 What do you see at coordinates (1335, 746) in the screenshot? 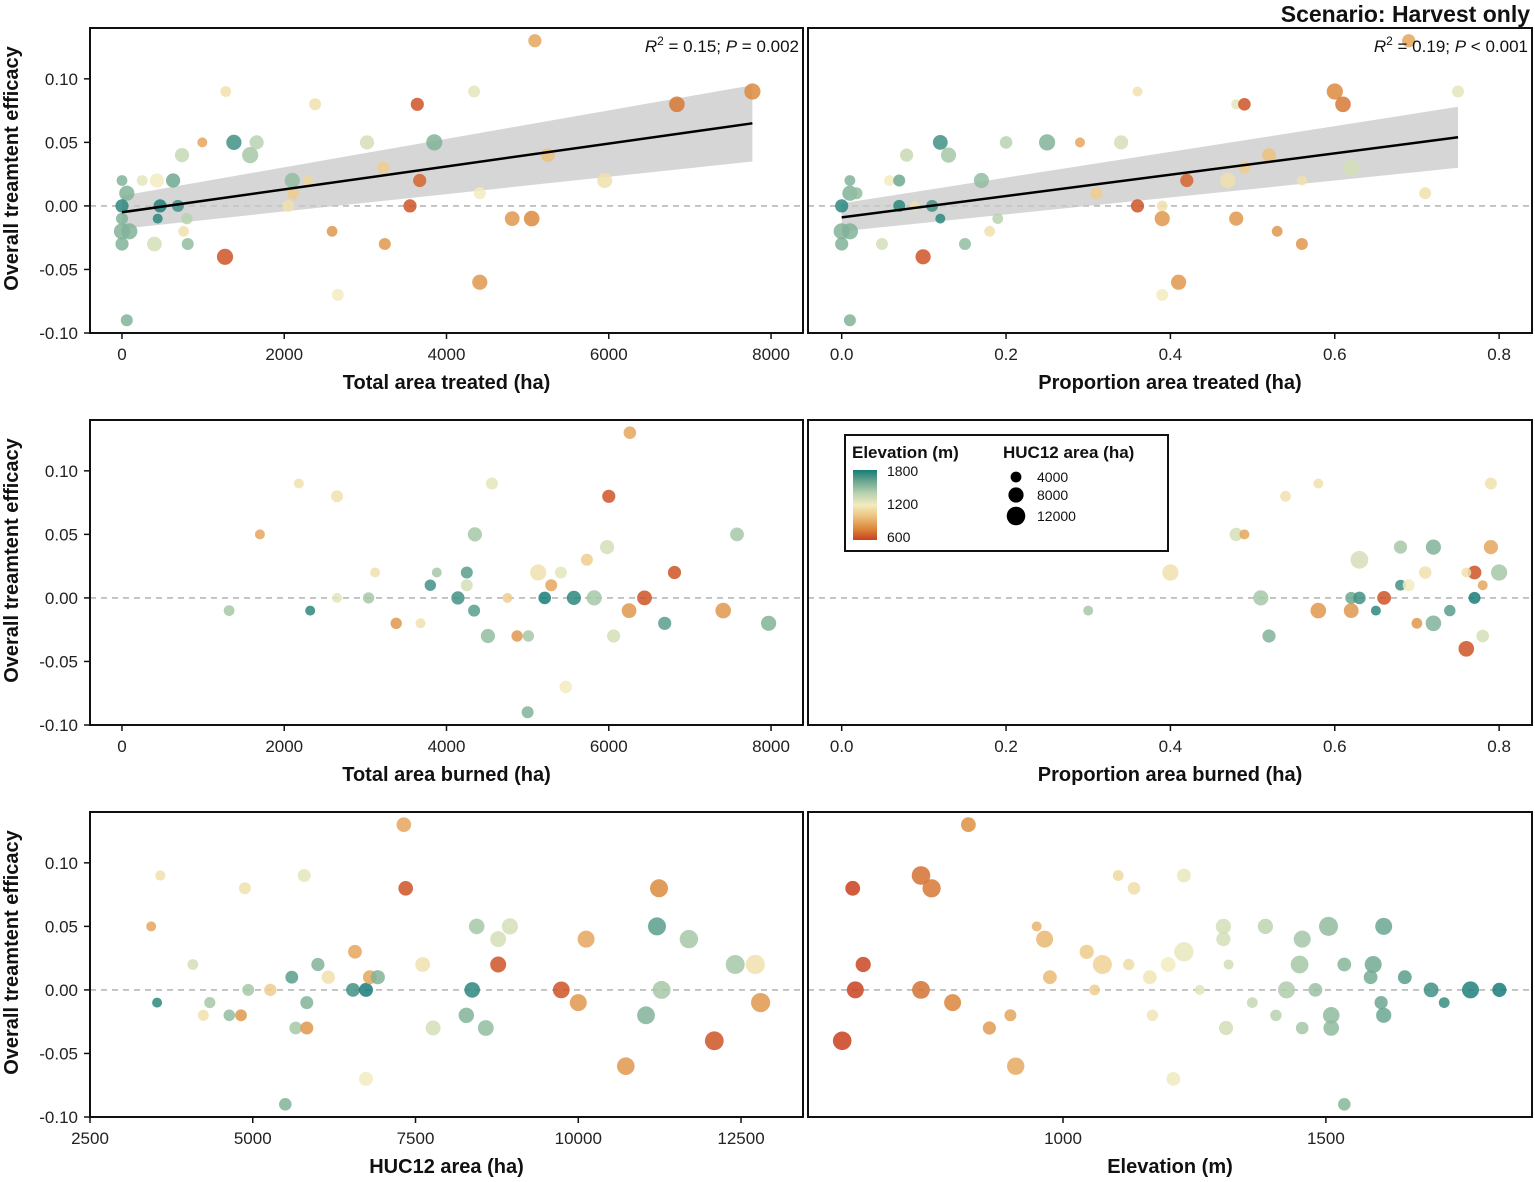
I see `x-tick-label: 0.6` at bounding box center [1335, 746].